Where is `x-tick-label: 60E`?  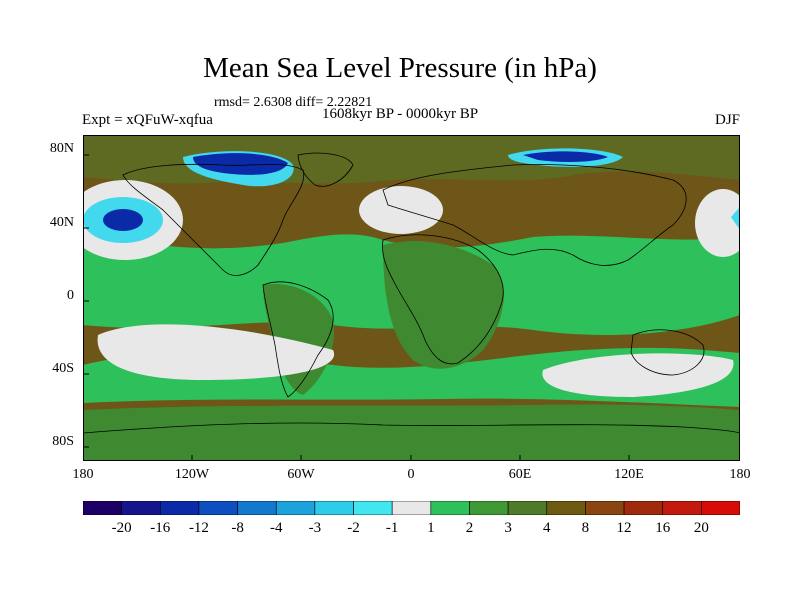
x-tick-label: 60E is located at coordinates (520, 474).